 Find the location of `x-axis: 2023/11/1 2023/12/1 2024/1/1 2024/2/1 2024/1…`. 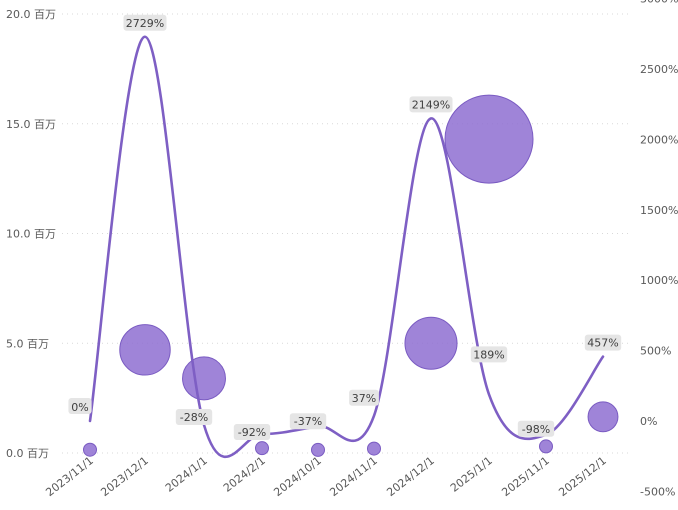

x-axis: 2023/11/1 2023/12/1 2024/1/1 2024/2/1 2024/1… is located at coordinates (325, 476).